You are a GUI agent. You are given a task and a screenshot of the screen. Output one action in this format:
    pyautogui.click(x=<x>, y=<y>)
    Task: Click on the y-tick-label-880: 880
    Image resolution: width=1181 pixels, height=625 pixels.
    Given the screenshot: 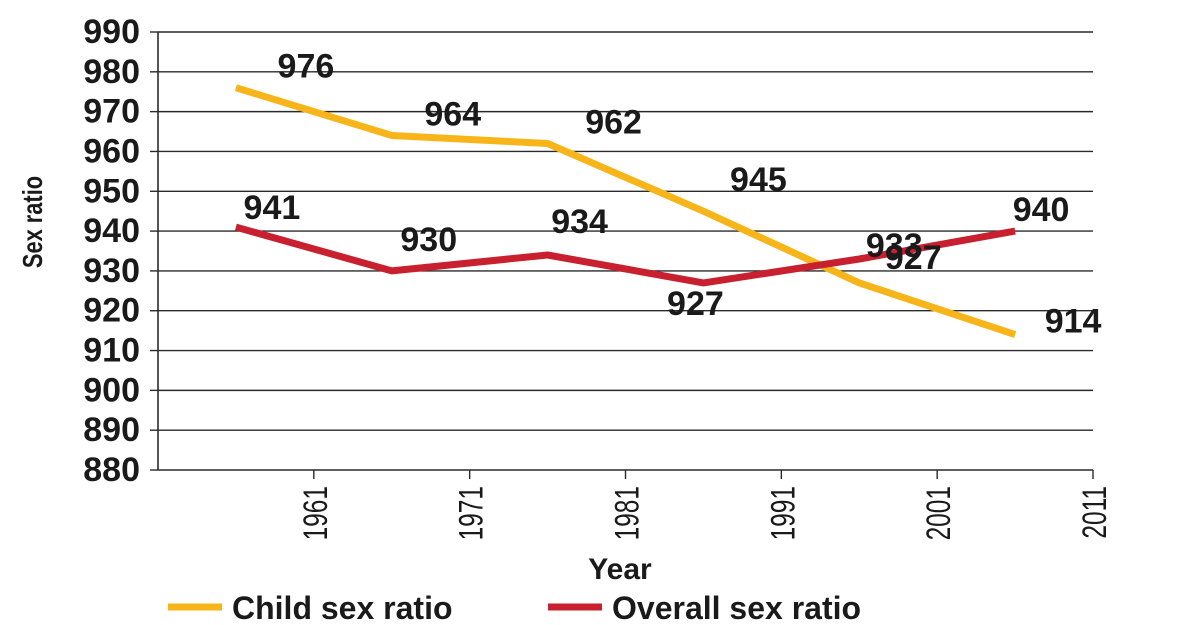 What is the action you would take?
    pyautogui.click(x=111, y=470)
    